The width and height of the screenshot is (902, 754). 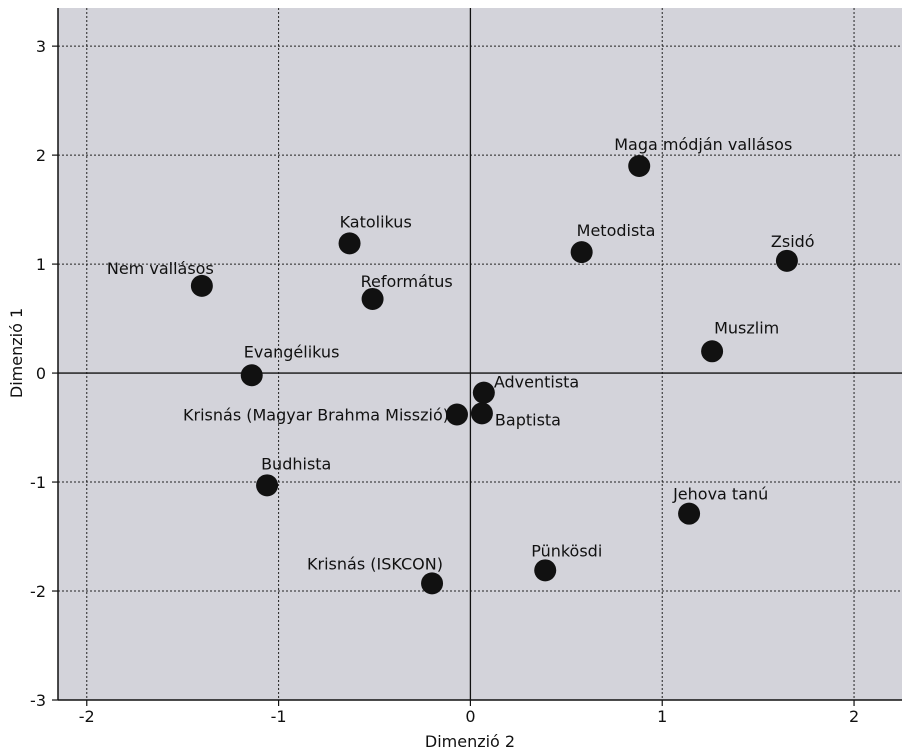 What do you see at coordinates (375, 563) in the screenshot?
I see `data-point-label: Krisnás (ISKCON)` at bounding box center [375, 563].